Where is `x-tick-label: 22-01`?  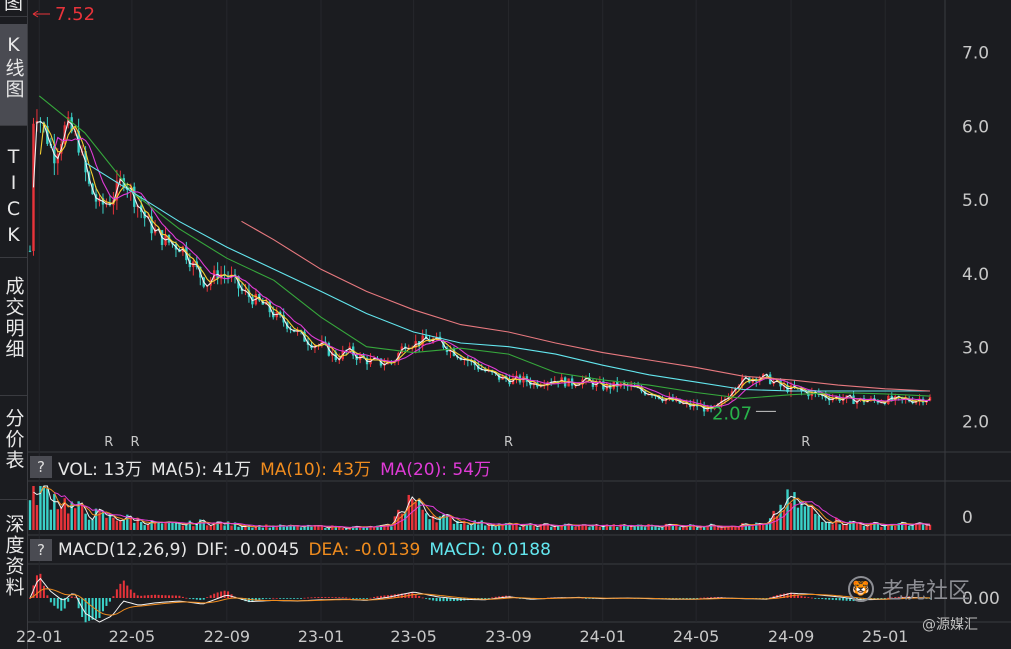 x-tick-label: 22-01 is located at coordinates (39, 636).